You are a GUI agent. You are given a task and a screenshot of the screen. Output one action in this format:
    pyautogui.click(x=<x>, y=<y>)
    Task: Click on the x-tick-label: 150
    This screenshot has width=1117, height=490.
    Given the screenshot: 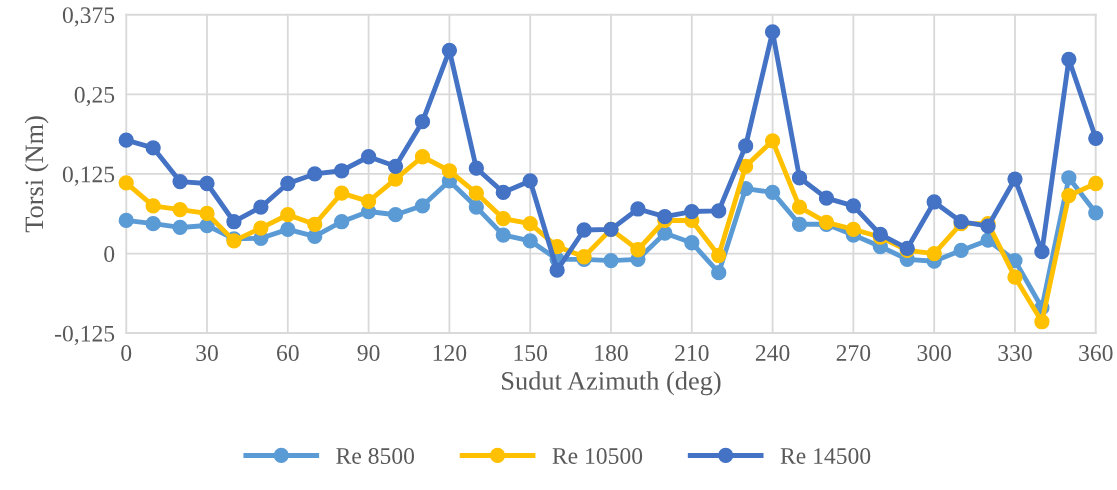 What is the action you would take?
    pyautogui.click(x=531, y=352)
    